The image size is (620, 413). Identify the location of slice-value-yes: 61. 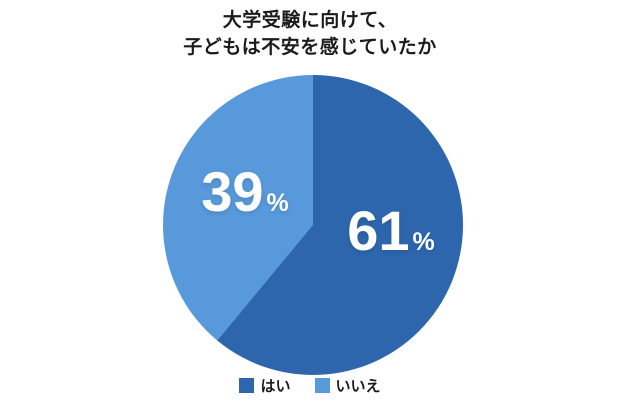
(378, 230).